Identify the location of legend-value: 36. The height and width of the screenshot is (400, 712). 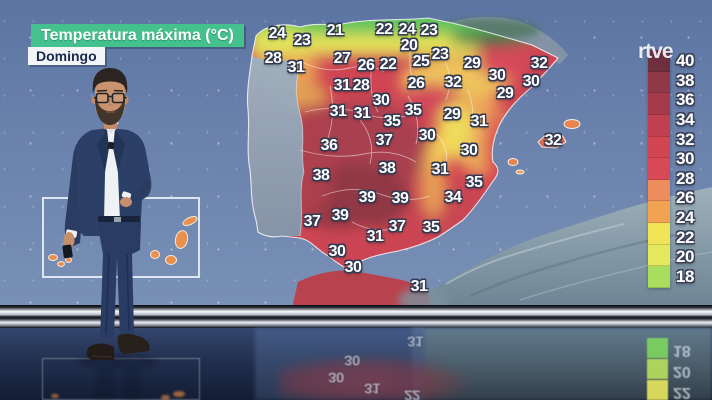
(685, 100).